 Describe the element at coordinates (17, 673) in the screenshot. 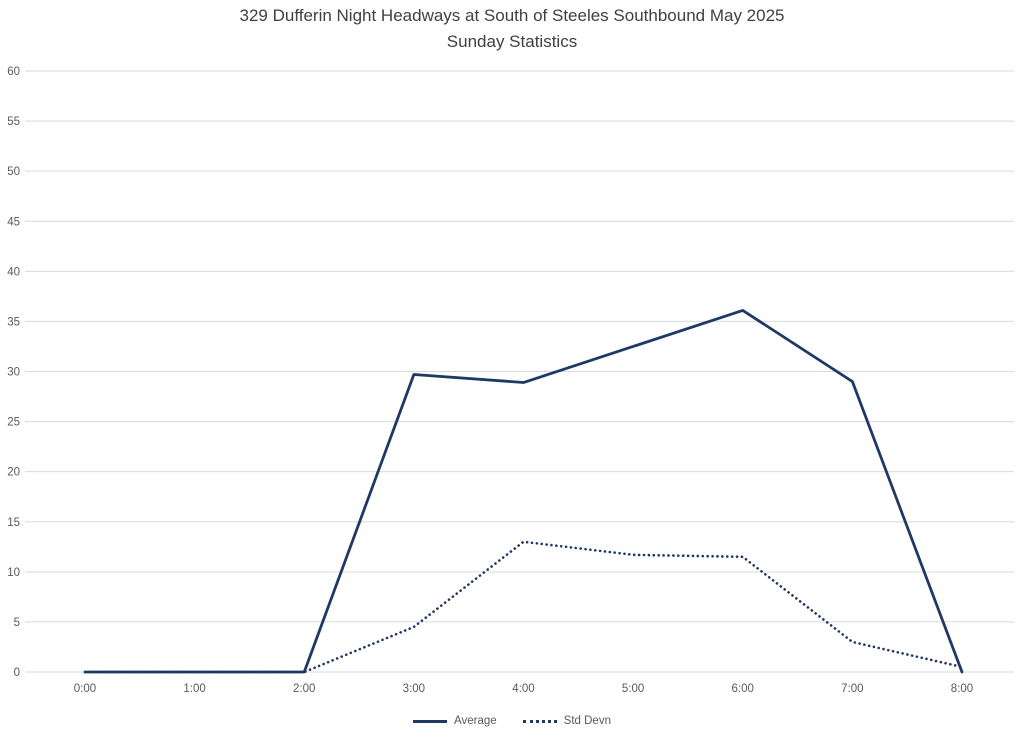

I see `y-axis-tick-label: 0` at that location.